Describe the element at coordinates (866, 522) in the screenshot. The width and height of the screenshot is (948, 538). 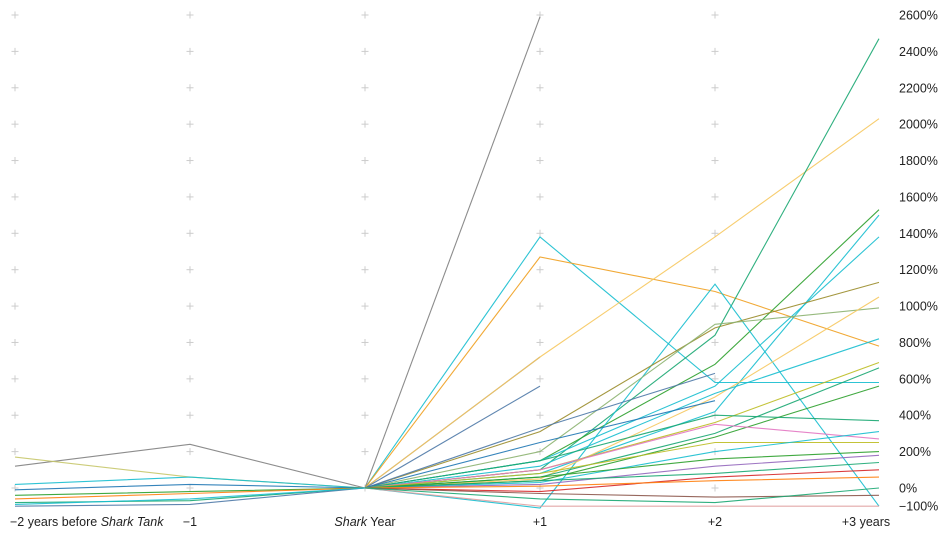
I see `x-tick-label: +3 years` at that location.